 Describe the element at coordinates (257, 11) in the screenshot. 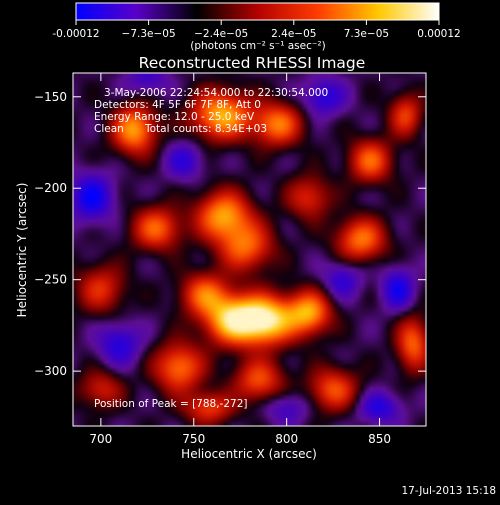

I see `colorbar` at that location.